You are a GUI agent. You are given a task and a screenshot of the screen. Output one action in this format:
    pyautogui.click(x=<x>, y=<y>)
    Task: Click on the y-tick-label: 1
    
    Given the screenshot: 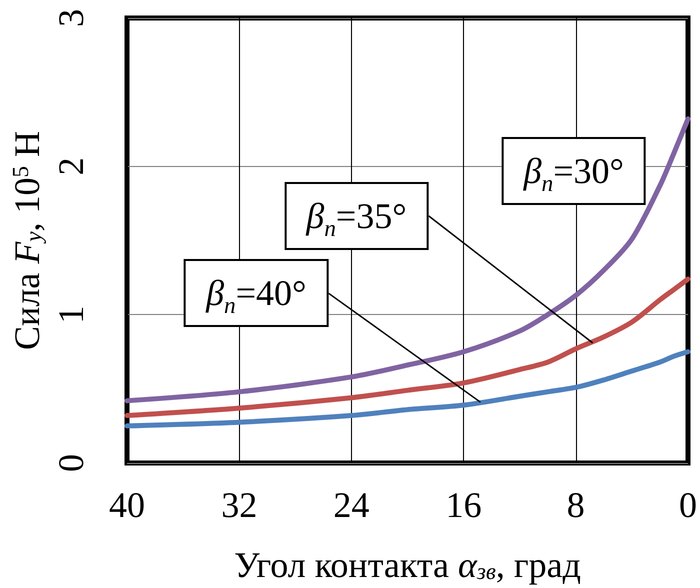 What is the action you would take?
    pyautogui.click(x=71, y=315)
    